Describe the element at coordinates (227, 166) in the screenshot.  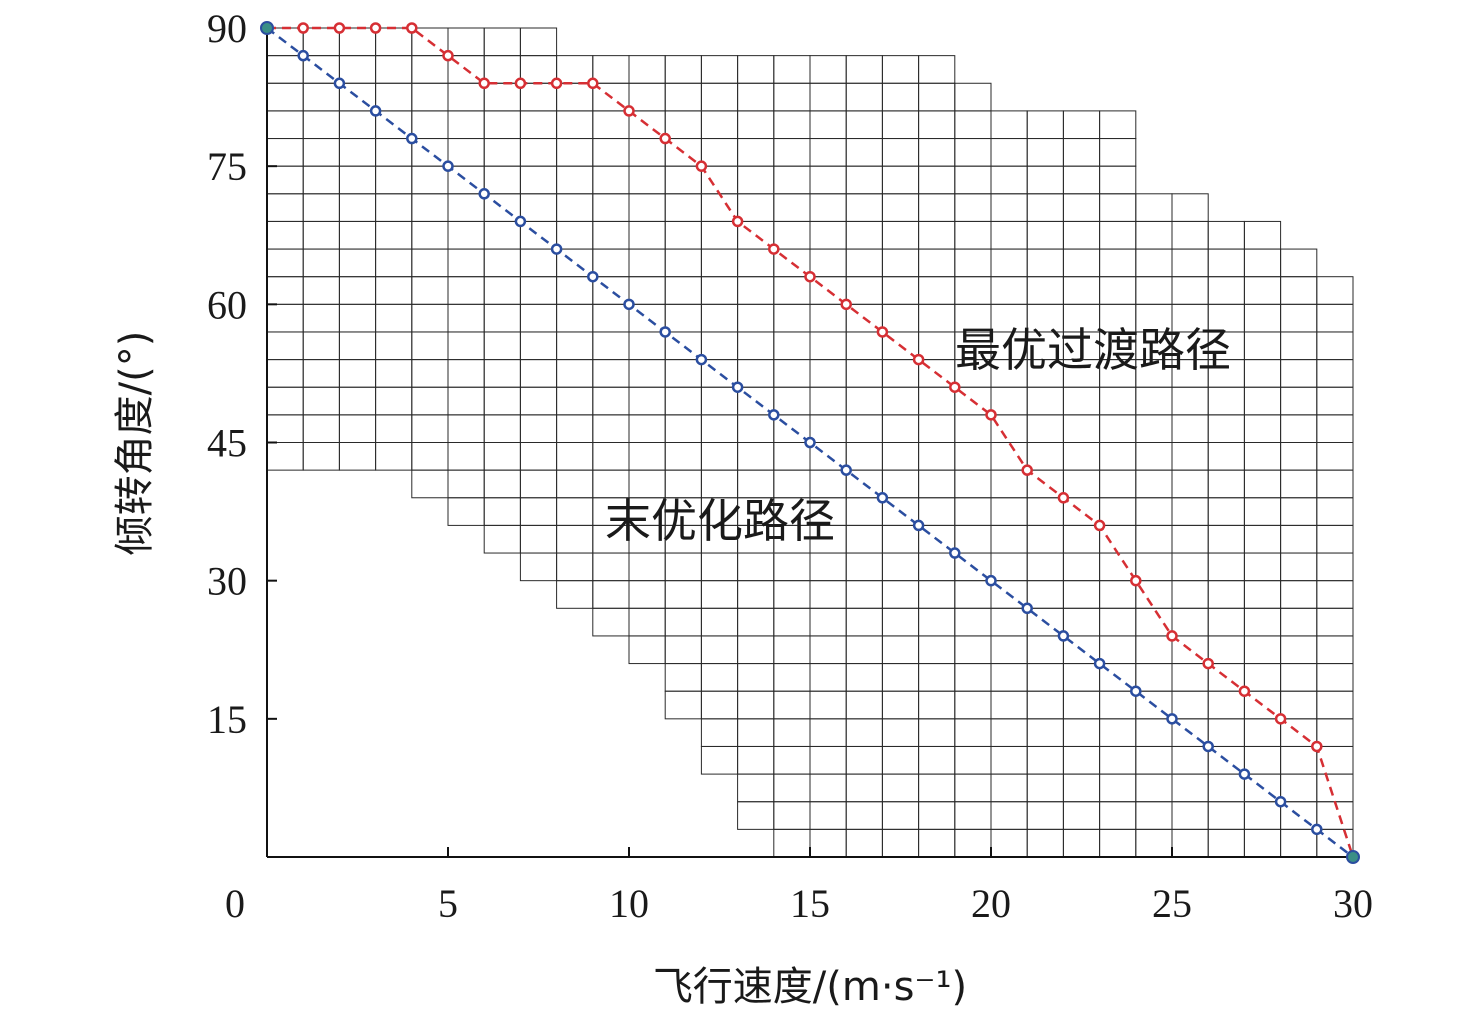
I see `y-tick-label: 75` at that location.